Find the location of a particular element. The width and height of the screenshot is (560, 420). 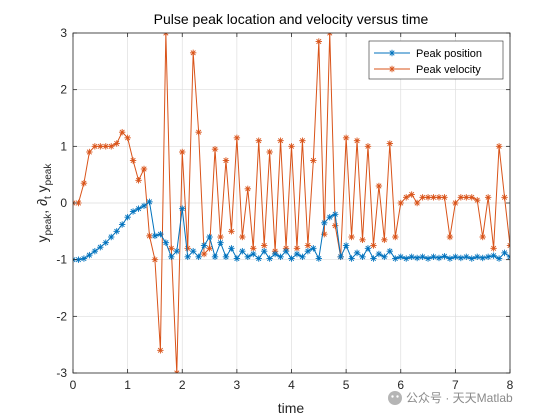

y-tick-label: 3 is located at coordinates (63, 33).